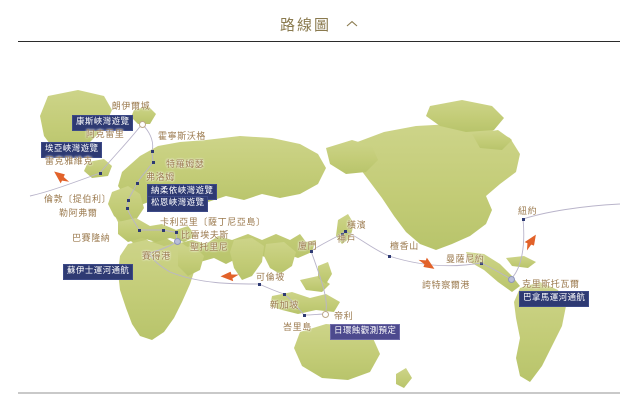  Describe the element at coordinates (342, 234) in the screenshot. I see `port-marker-kobe` at that location.